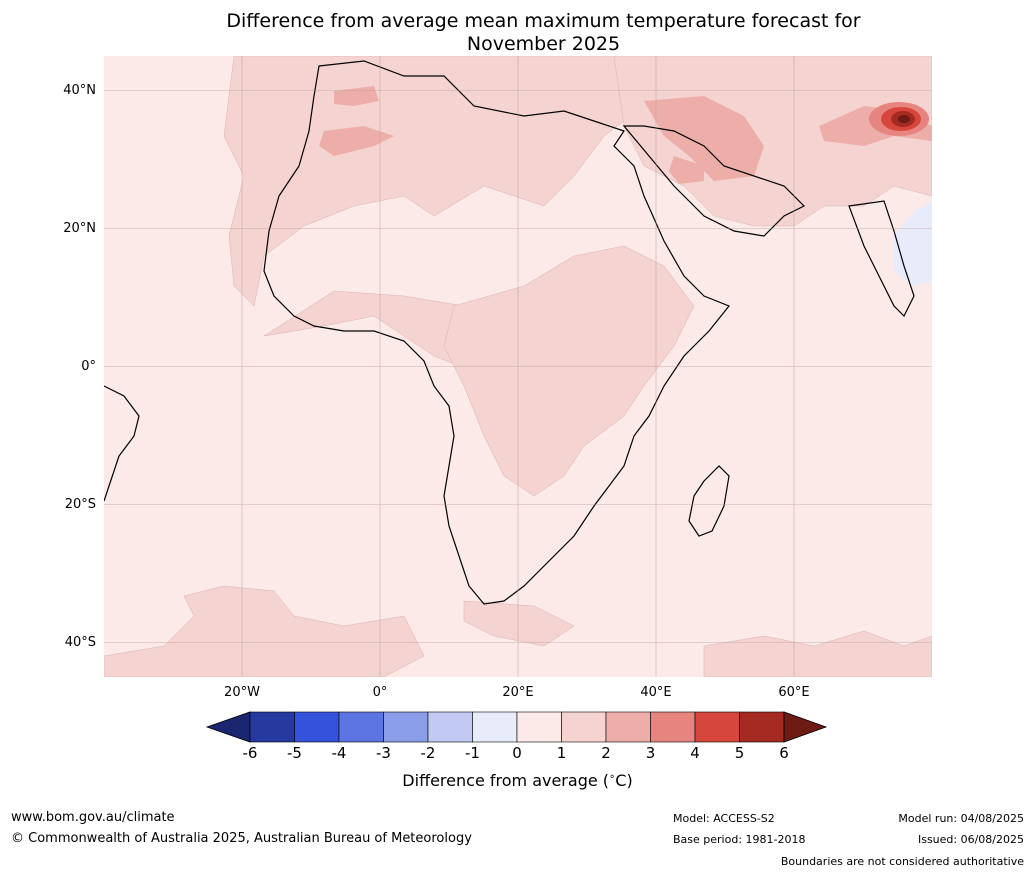 The height and width of the screenshot is (873, 1035). I want to click on lat-tick-40n: 40°N, so click(79, 90).